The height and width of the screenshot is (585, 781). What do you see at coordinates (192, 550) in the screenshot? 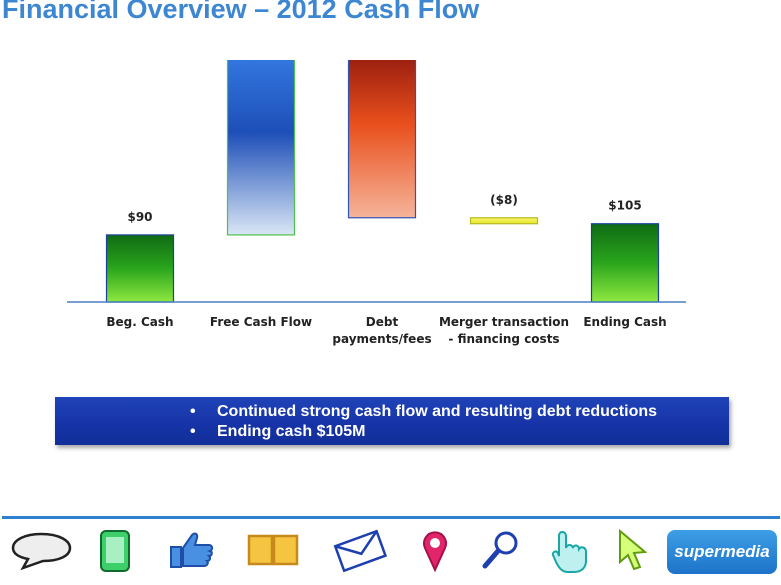
I see `thumbs-up-icon` at bounding box center [192, 550].